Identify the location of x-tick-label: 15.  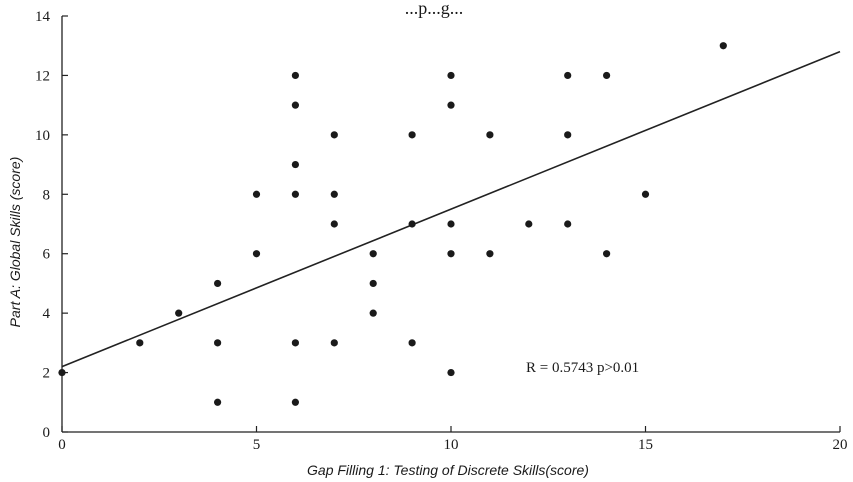
(645, 445).